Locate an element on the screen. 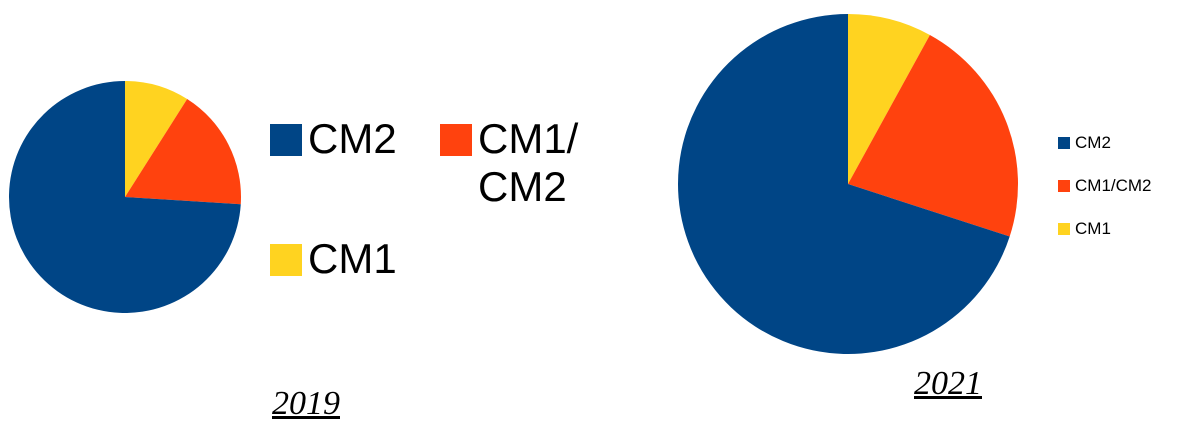 The height and width of the screenshot is (423, 1191). legend-label-cm1-cm2-line-2: CM2 is located at coordinates (522, 186).